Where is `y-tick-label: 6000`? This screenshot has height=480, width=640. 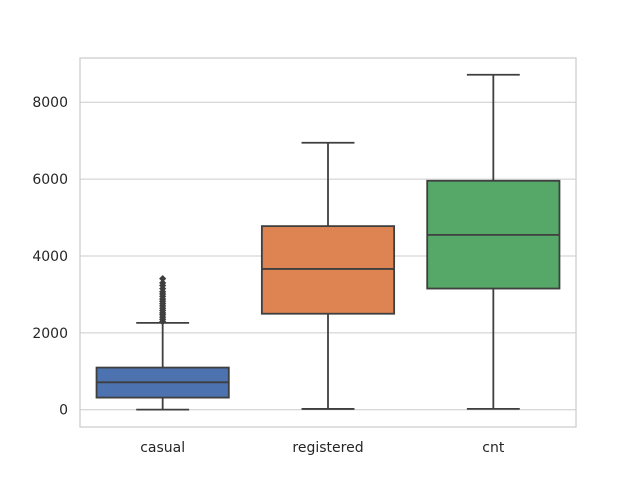
y-tick-label: 6000 is located at coordinates (50, 180).